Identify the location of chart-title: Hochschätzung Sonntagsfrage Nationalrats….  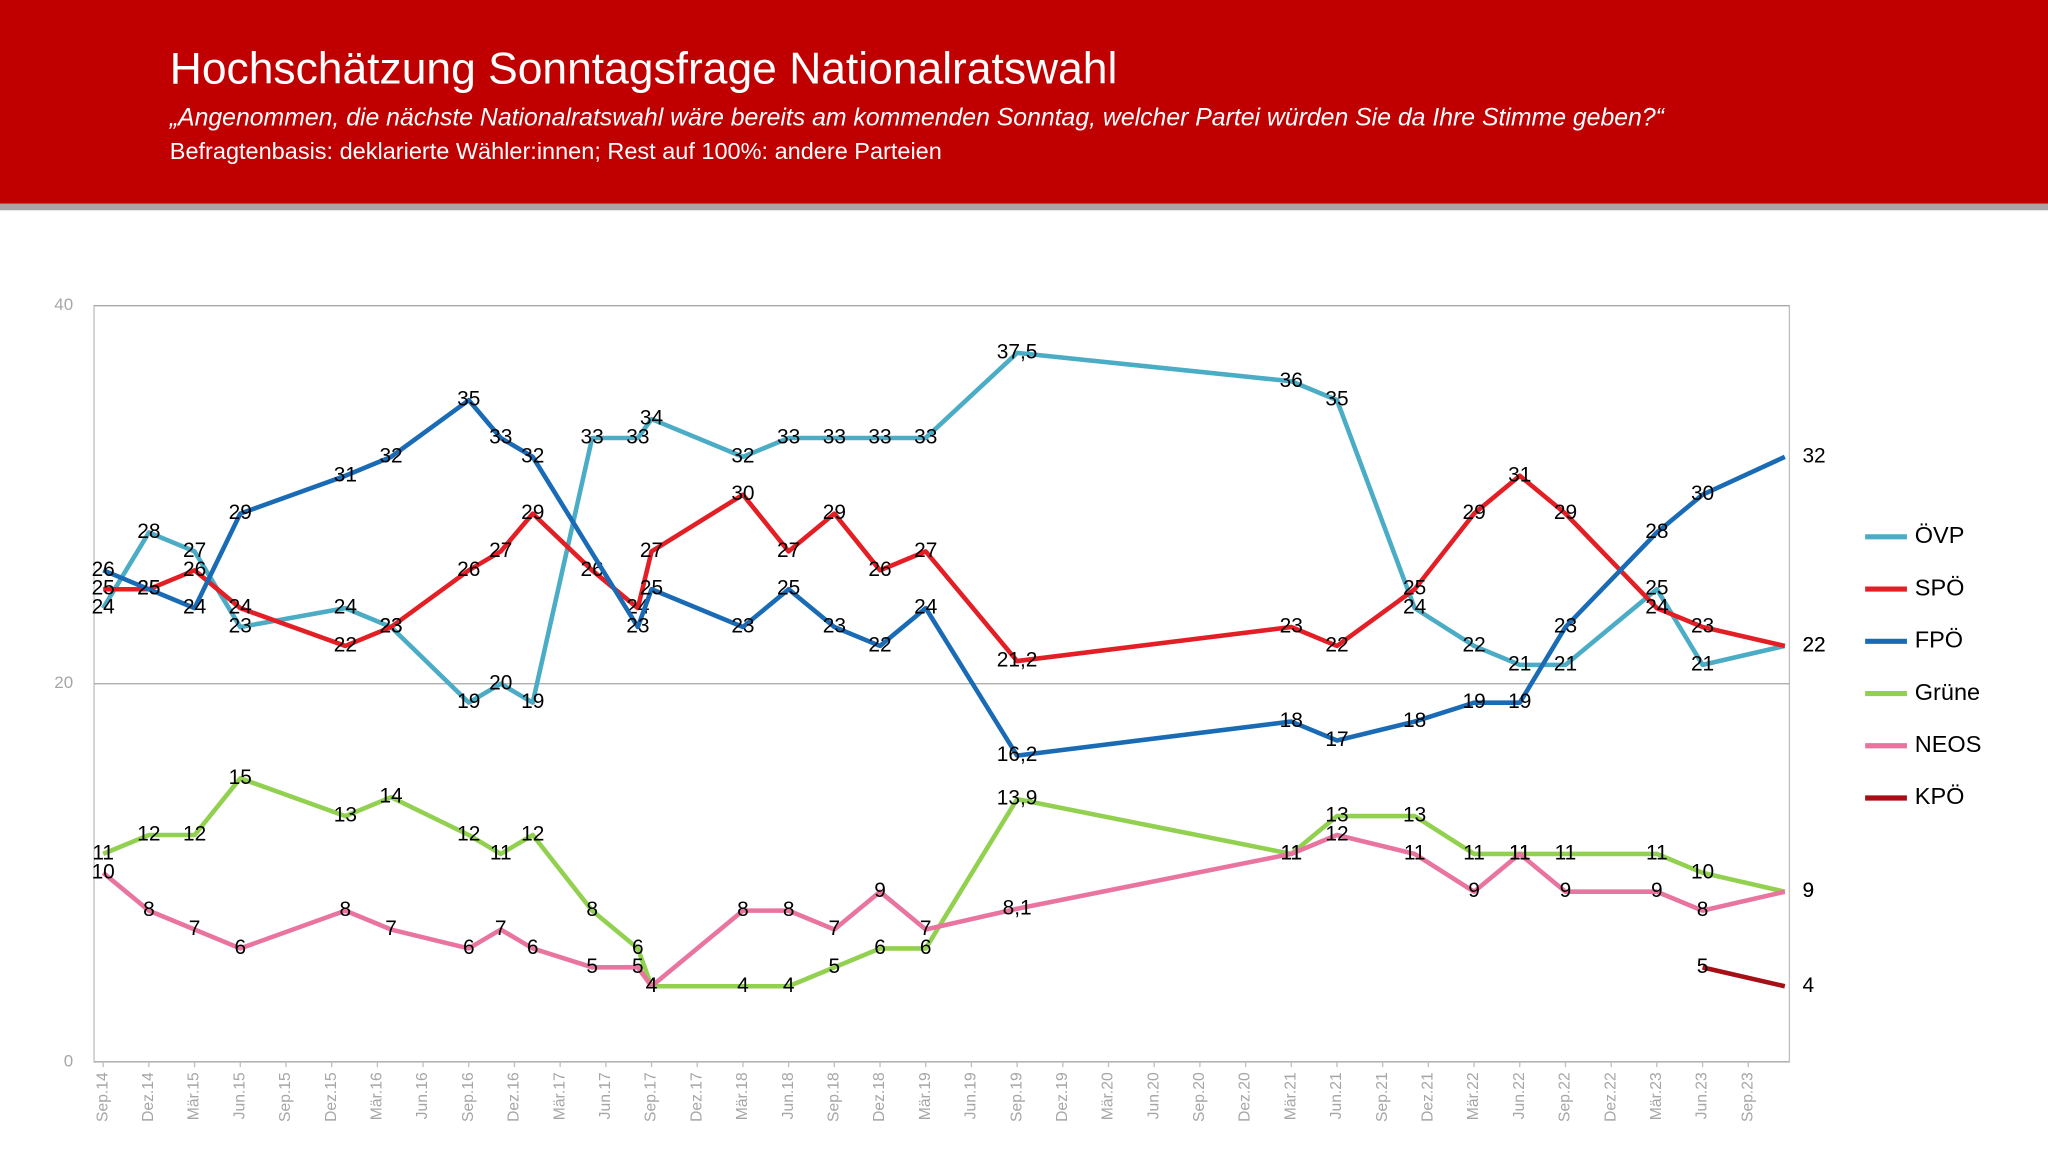
(644, 69).